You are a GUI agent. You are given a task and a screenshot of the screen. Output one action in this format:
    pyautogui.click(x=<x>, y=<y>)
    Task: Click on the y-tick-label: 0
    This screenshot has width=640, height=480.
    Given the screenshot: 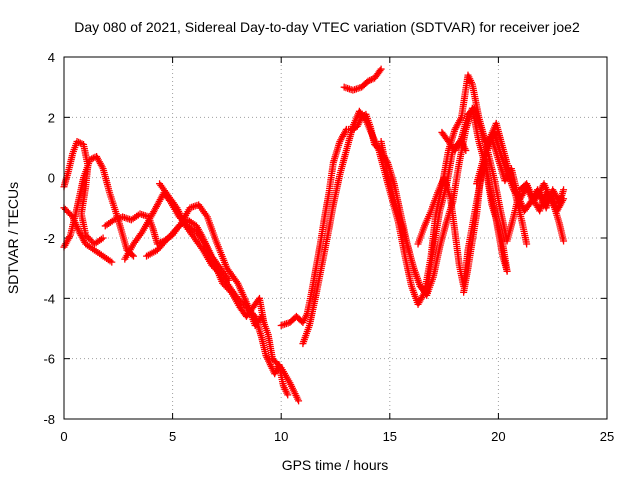 What is the action you would take?
    pyautogui.click(x=51, y=178)
    